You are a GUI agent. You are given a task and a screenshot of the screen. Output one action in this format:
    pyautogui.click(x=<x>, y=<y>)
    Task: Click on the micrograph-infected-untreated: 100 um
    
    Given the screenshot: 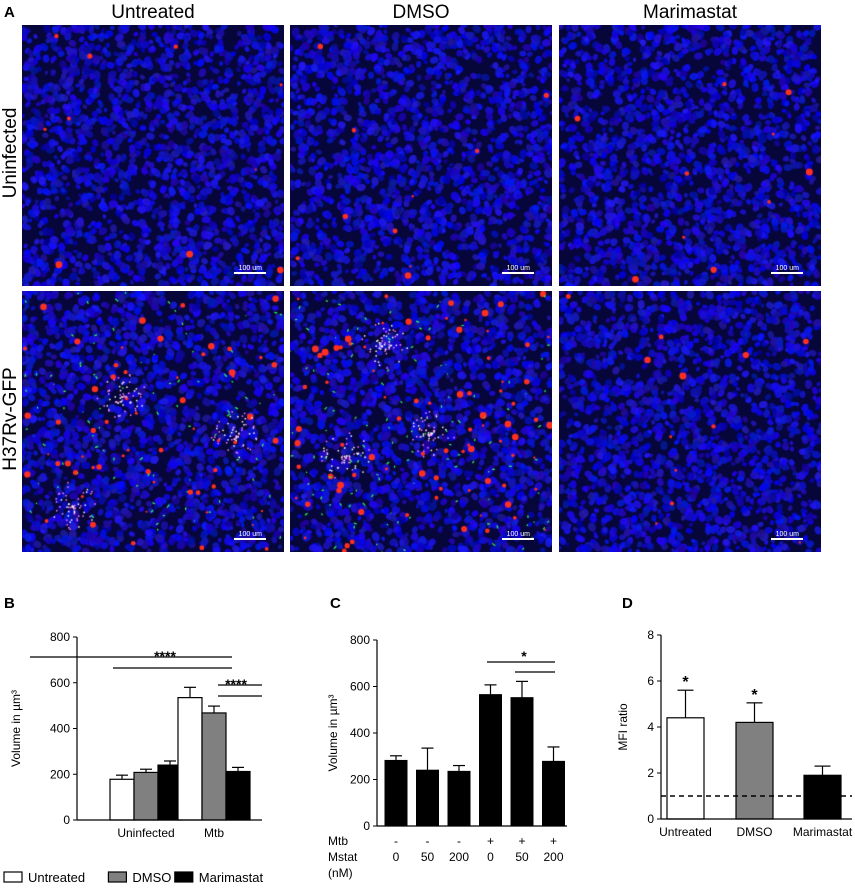 What is the action you would take?
    pyautogui.click(x=153, y=421)
    